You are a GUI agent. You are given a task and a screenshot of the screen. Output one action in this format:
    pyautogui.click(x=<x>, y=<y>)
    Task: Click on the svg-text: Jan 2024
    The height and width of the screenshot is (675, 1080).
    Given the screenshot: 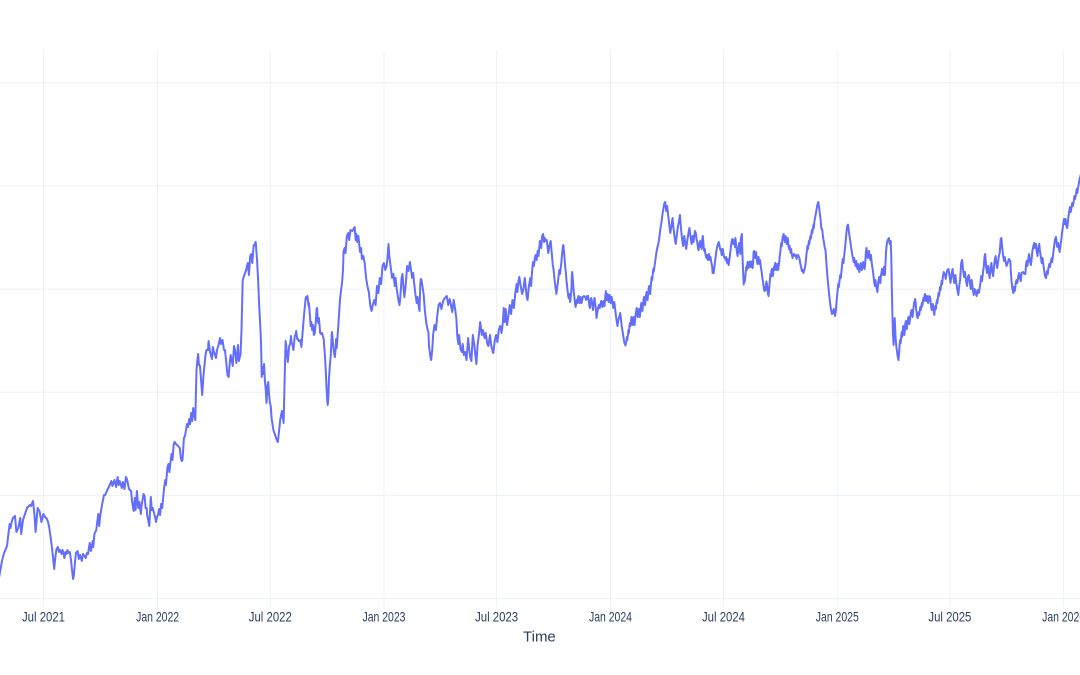 What is the action you would take?
    pyautogui.click(x=610, y=616)
    